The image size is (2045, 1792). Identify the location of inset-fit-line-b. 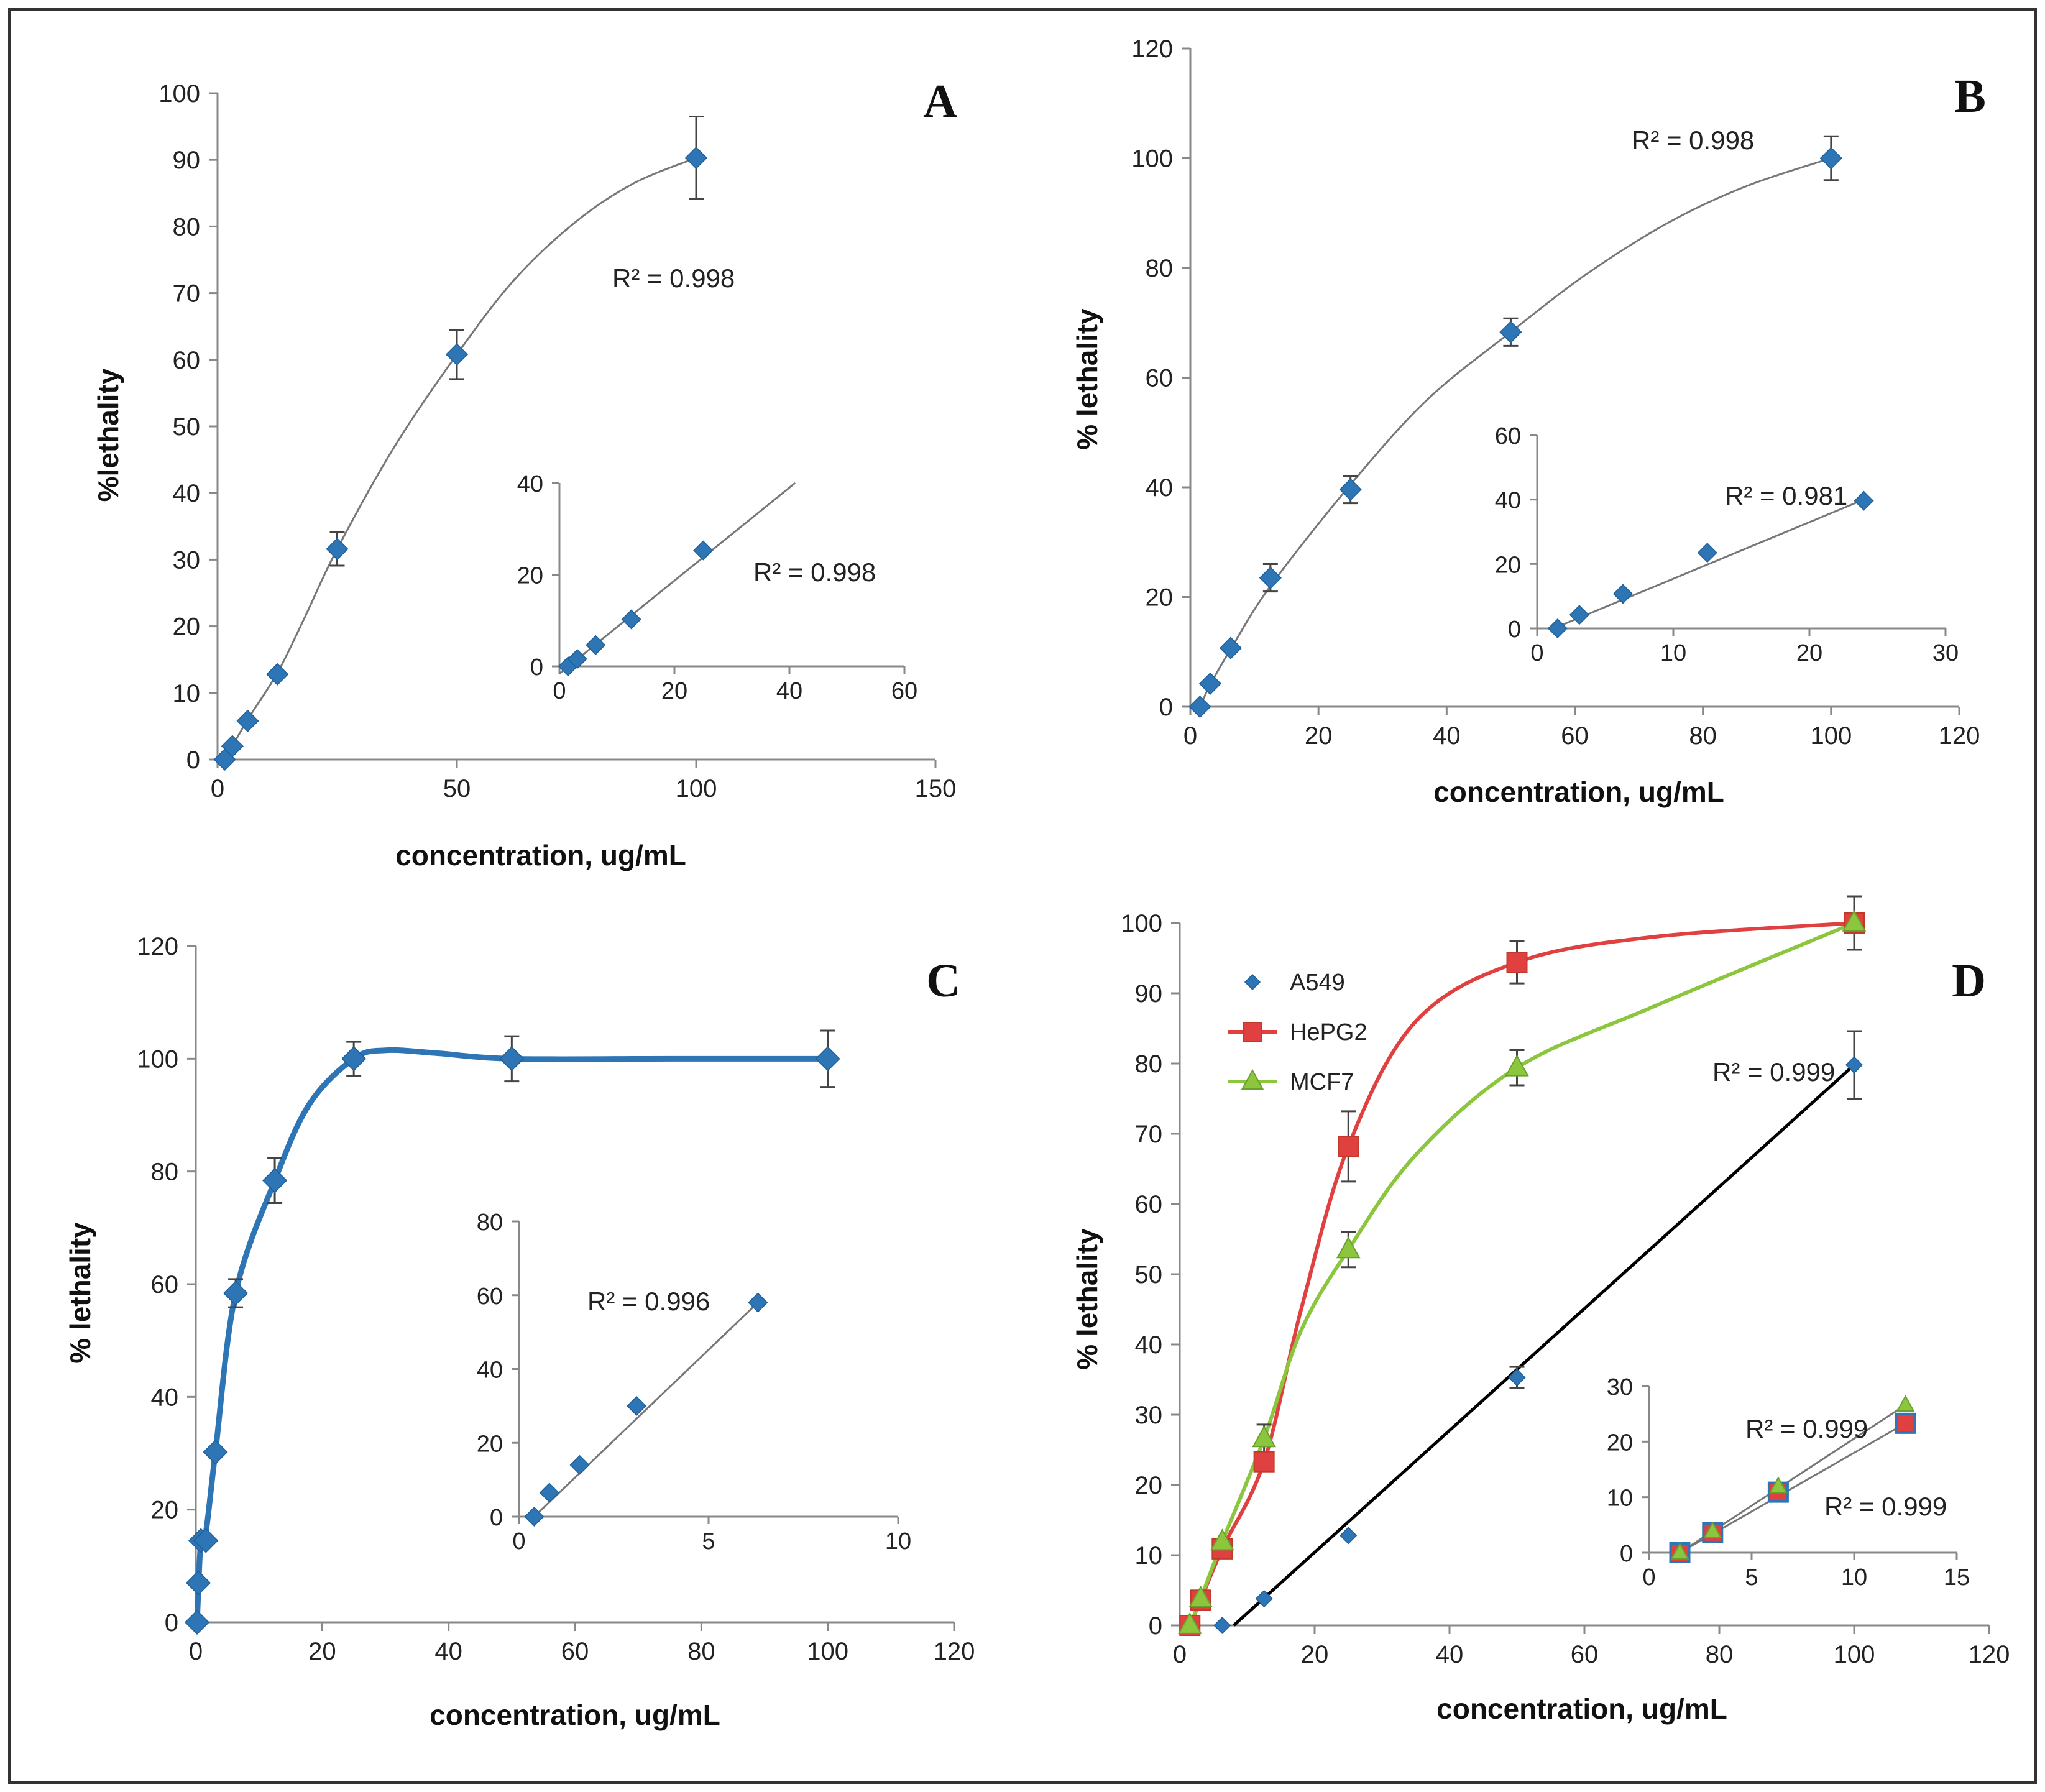
(1711, 563).